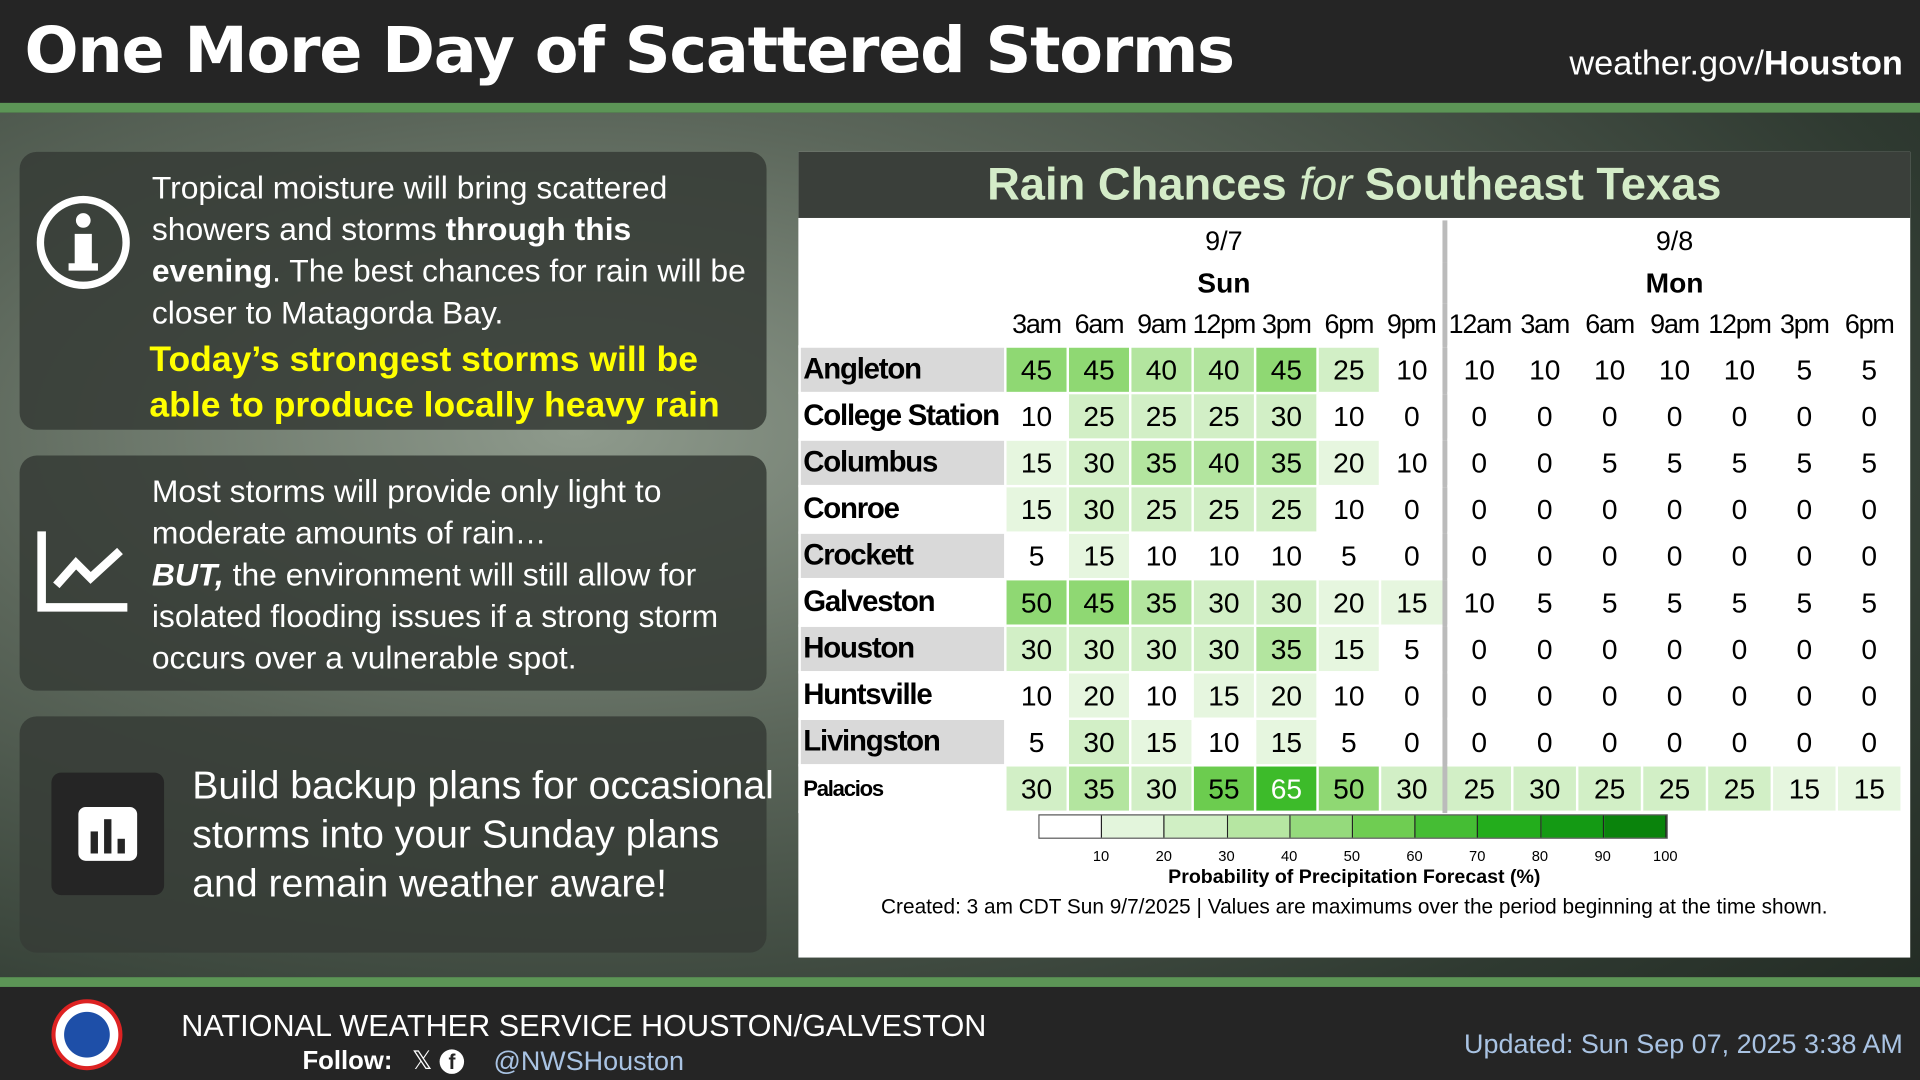 The width and height of the screenshot is (1920, 1080). Describe the element at coordinates (1411, 324) in the screenshot. I see `time-header: 9pm` at that location.